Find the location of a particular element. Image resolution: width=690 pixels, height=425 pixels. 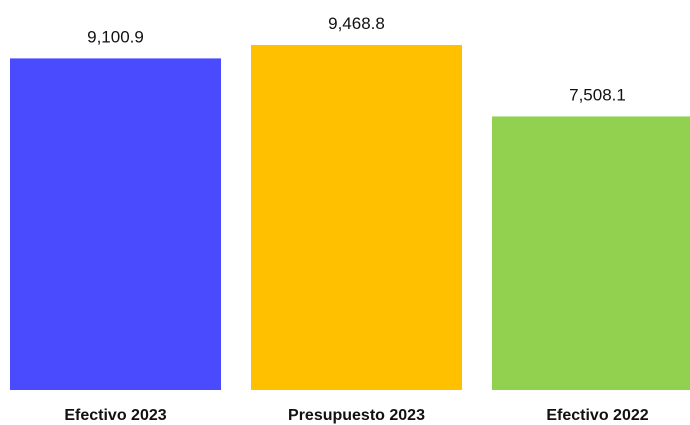

category-label-0: Efectivo 2023 is located at coordinates (115, 415).